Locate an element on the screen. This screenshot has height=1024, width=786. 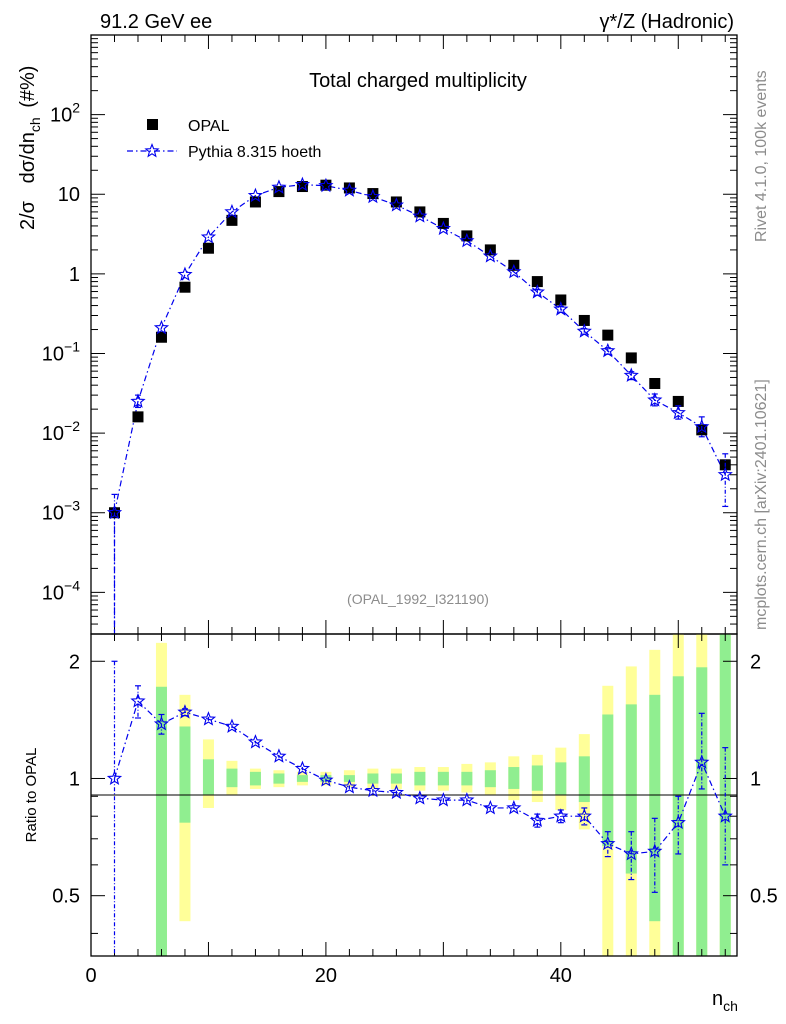
x-tick-label: 20 is located at coordinates (326, 976).